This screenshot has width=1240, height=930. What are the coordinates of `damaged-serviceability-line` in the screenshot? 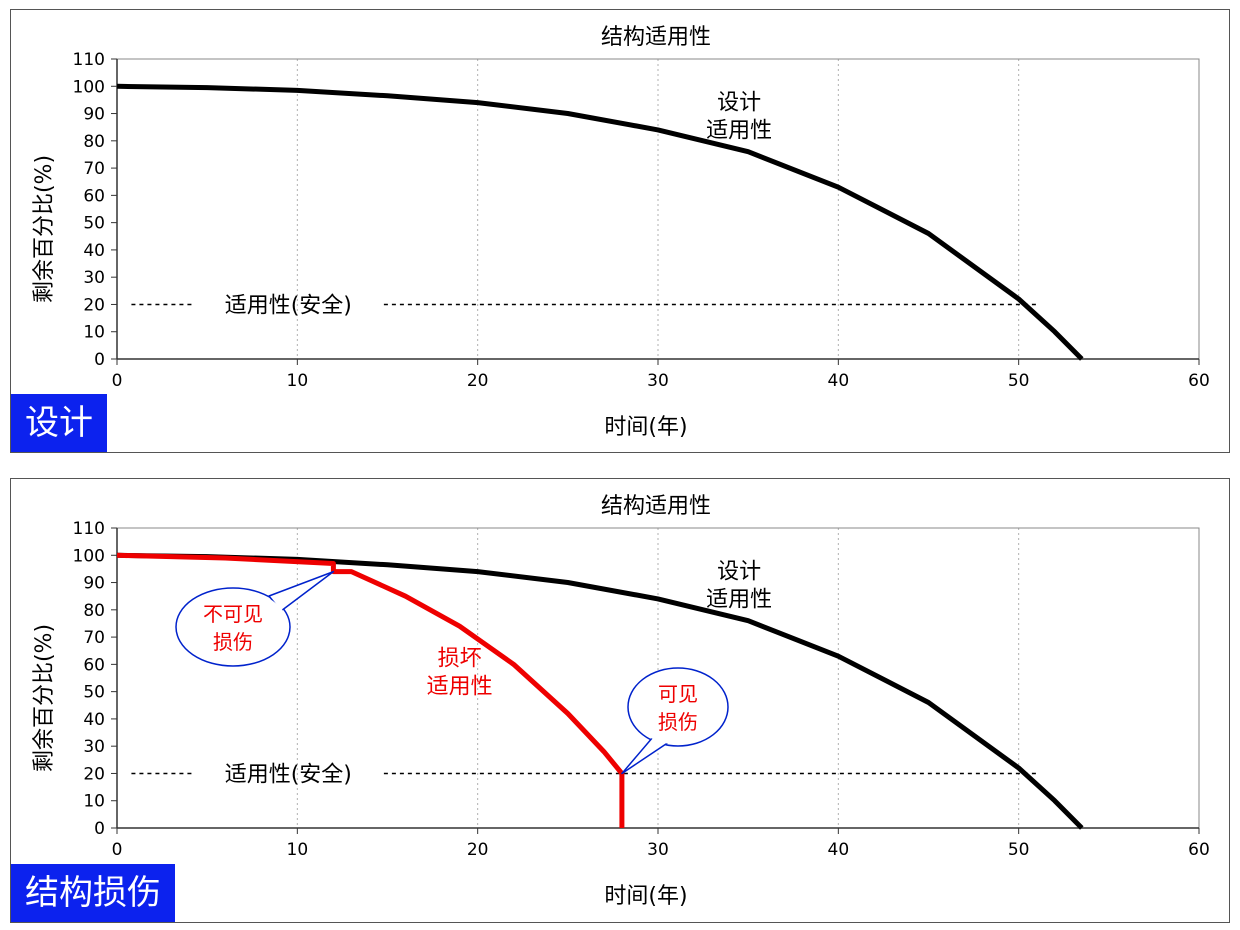 It's located at (370, 690).